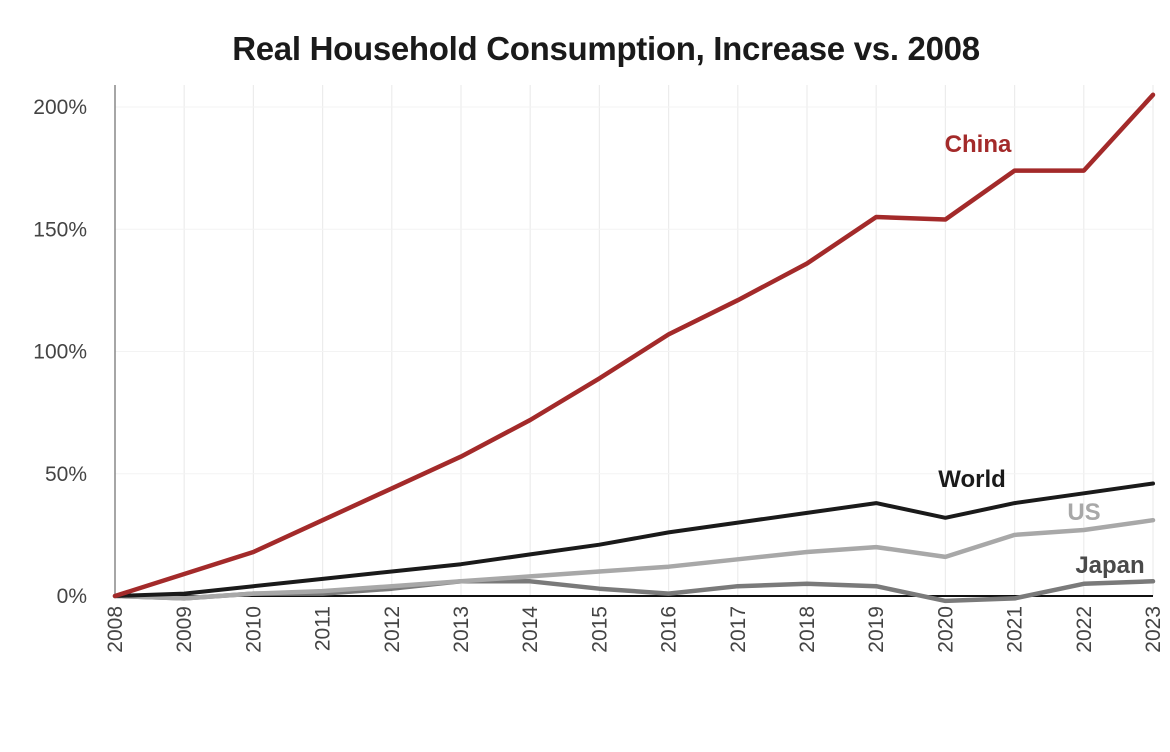  I want to click on x-tick-label: 2021, so click(1015, 629).